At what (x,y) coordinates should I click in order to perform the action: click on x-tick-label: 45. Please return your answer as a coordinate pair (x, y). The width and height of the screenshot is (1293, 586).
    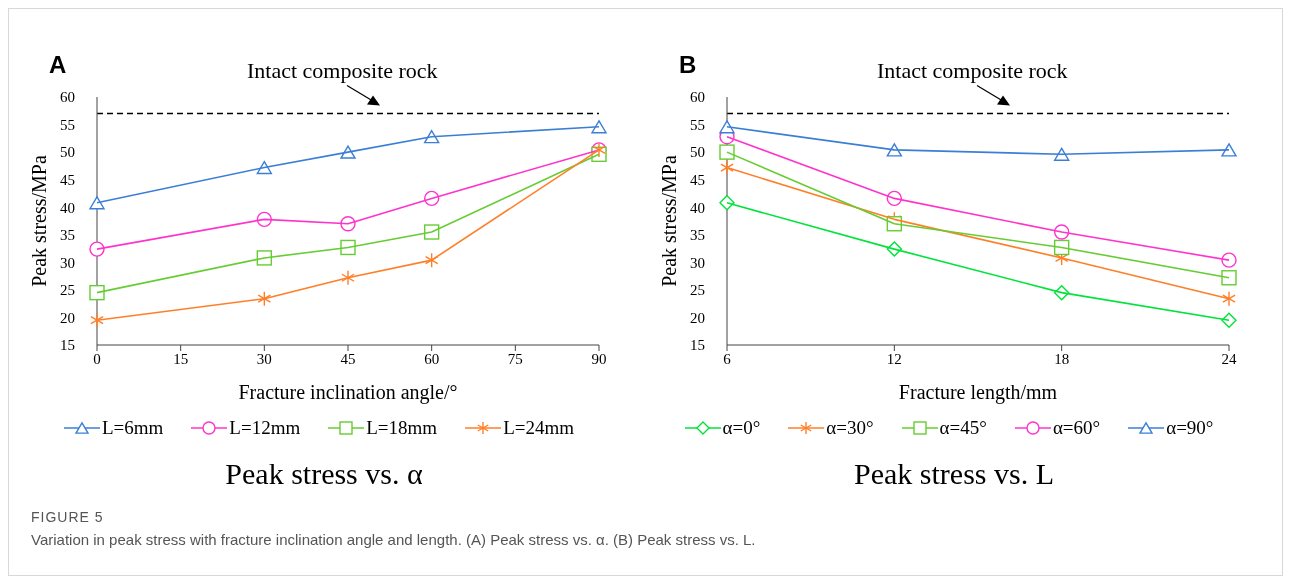
    Looking at the image, I should click on (348, 358).